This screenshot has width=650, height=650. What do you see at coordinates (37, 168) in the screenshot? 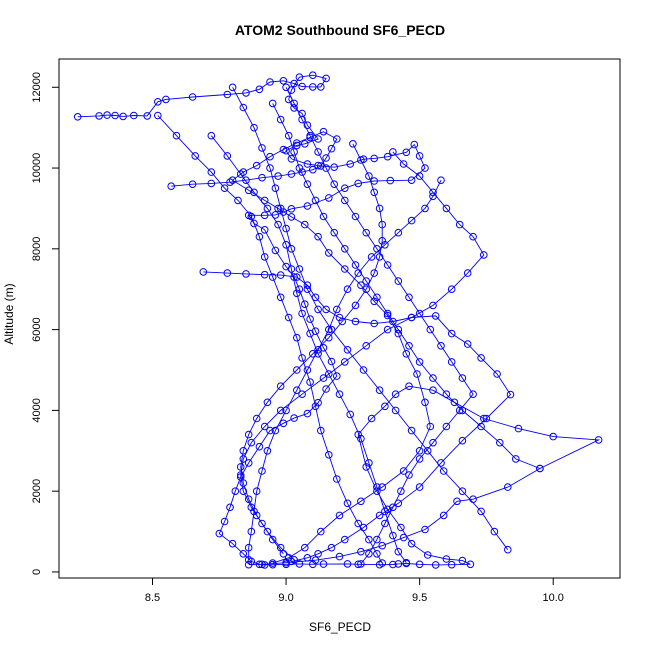
I see `y-tick-label: 10000` at bounding box center [37, 168].